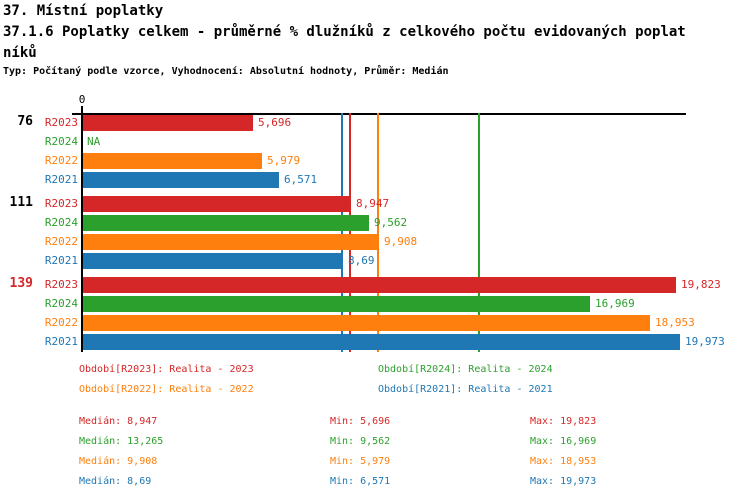 The width and height of the screenshot is (750, 498). I want to click on legend-item-r2024: Období[R2024]: Realita - 2024, so click(465, 369).